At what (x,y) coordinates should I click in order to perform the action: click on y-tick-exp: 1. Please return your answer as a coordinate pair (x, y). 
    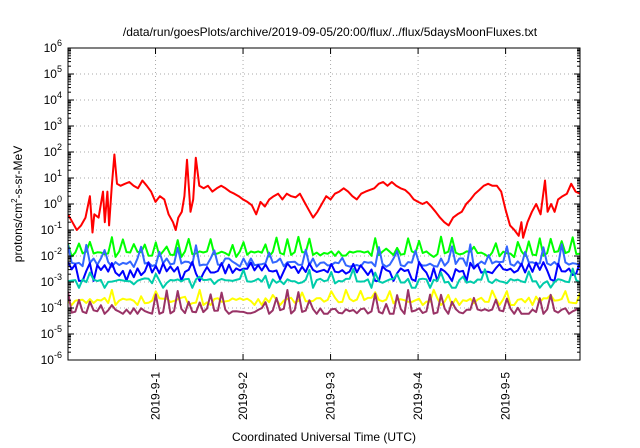
    Looking at the image, I should click on (59, 173).